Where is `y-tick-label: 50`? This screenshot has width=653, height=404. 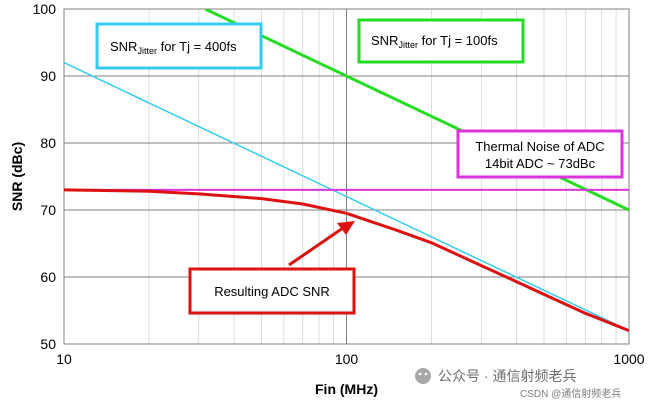
y-tick-label: 50 is located at coordinates (48, 344).